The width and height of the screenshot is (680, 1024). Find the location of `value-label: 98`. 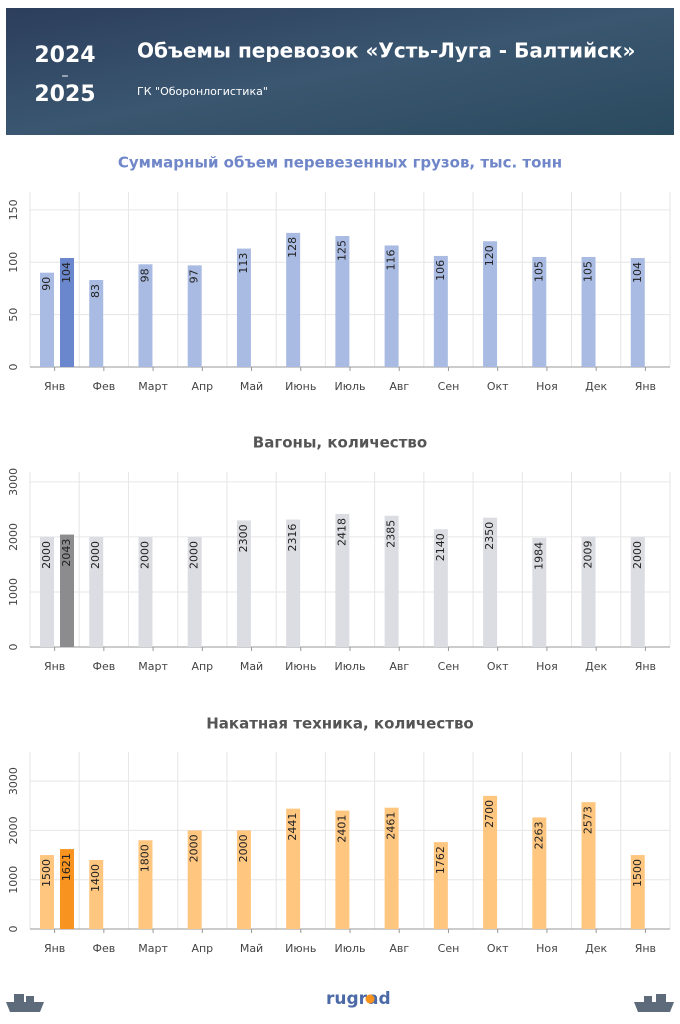

value-label: 98 is located at coordinates (144, 275).